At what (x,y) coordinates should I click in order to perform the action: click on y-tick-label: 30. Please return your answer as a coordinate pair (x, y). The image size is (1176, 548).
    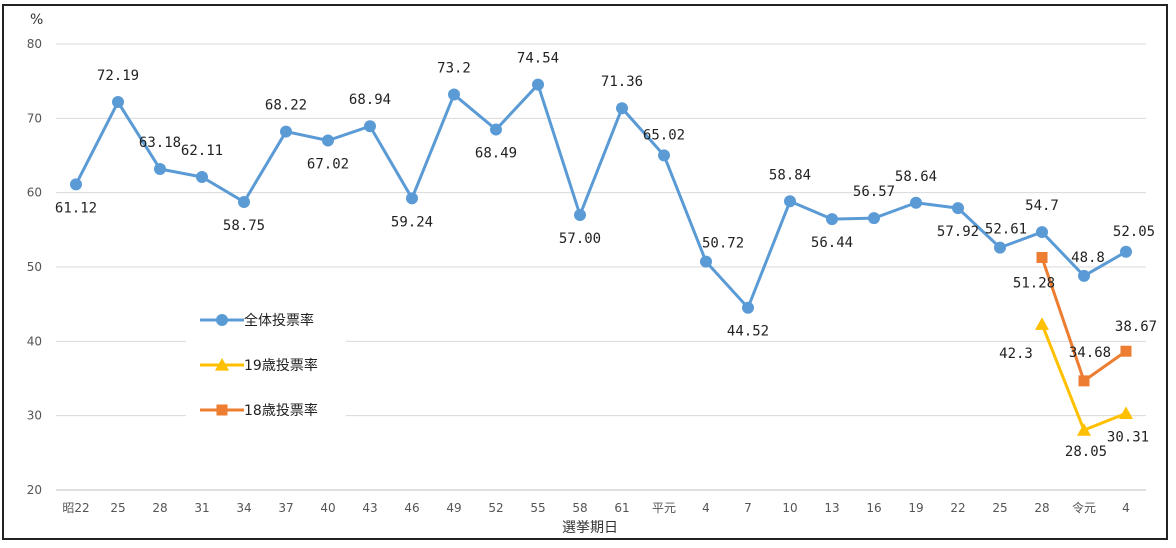
    Looking at the image, I should click on (34, 416).